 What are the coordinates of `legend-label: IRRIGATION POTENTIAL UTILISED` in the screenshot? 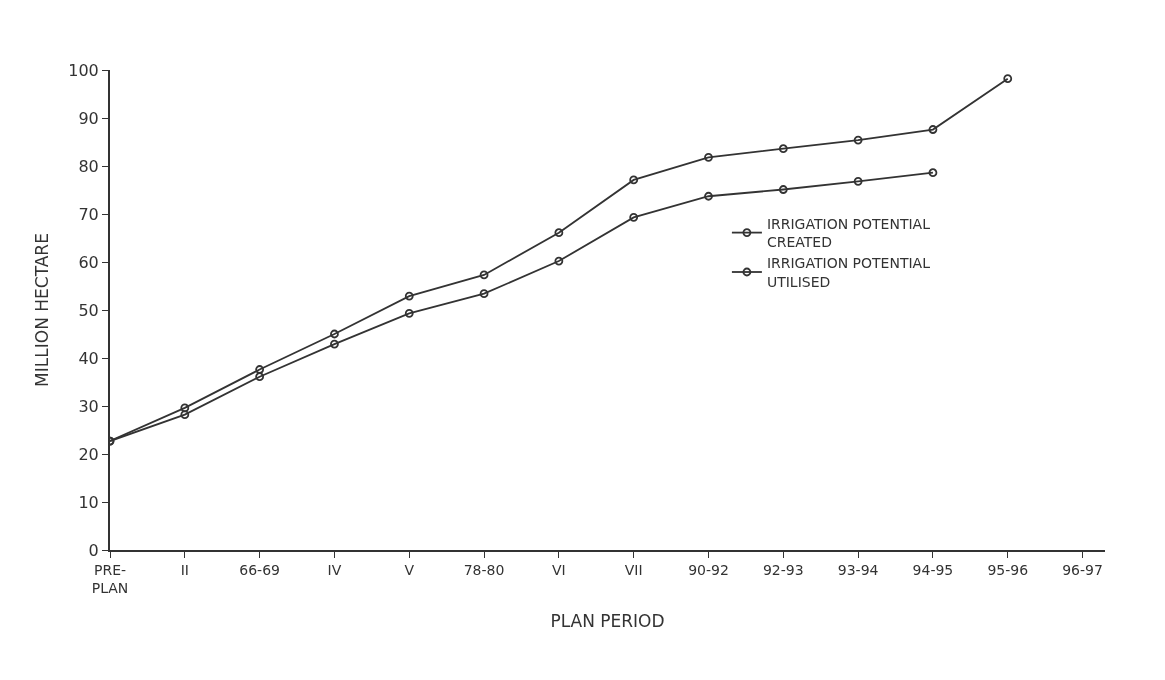 It's located at (848, 272).